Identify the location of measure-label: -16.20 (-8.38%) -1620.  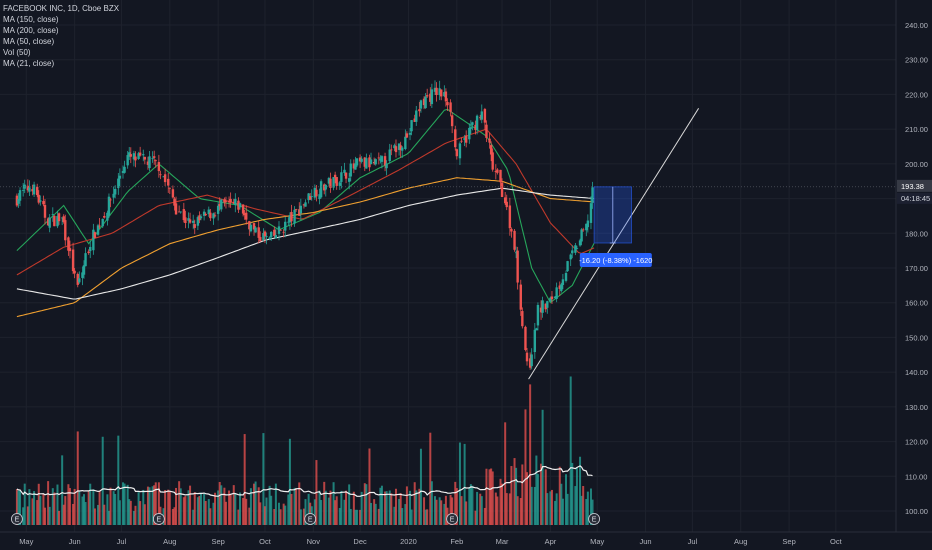
(615, 260).